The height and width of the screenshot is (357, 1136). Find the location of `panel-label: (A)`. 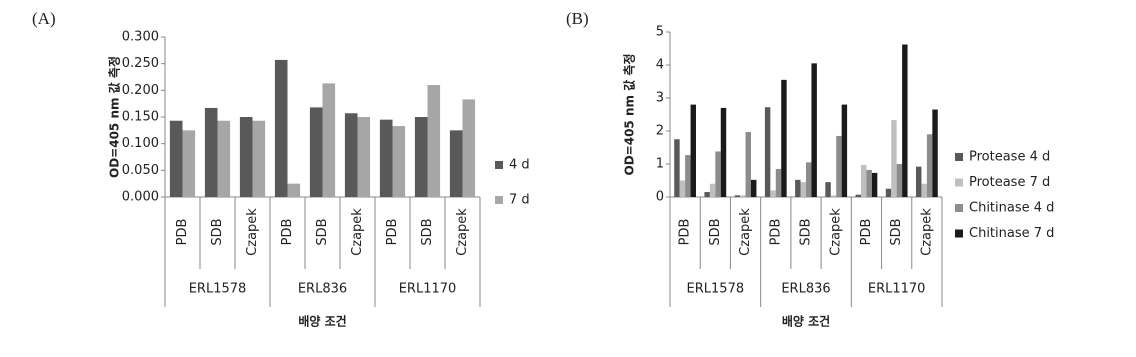

panel-label: (A) is located at coordinates (44, 18).